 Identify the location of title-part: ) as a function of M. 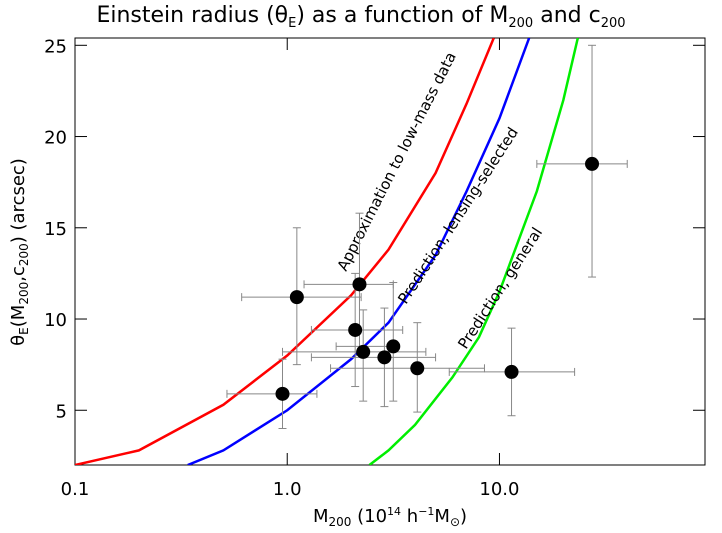
(402, 15).